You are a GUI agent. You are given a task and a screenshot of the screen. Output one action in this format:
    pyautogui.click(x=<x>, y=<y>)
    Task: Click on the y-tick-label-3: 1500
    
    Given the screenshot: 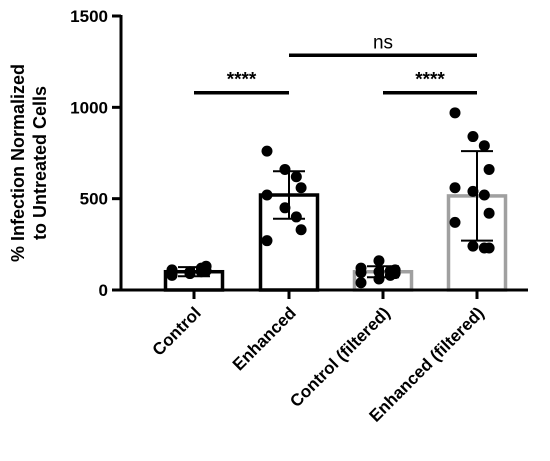 What is the action you would take?
    pyautogui.click(x=89, y=16)
    